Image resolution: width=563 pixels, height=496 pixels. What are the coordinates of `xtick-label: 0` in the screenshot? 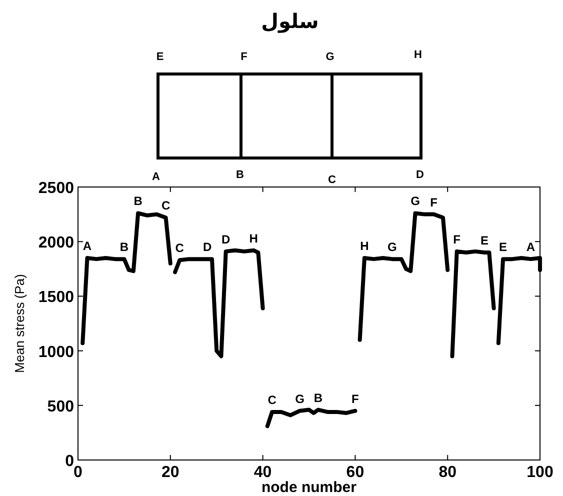 It's located at (78, 472).